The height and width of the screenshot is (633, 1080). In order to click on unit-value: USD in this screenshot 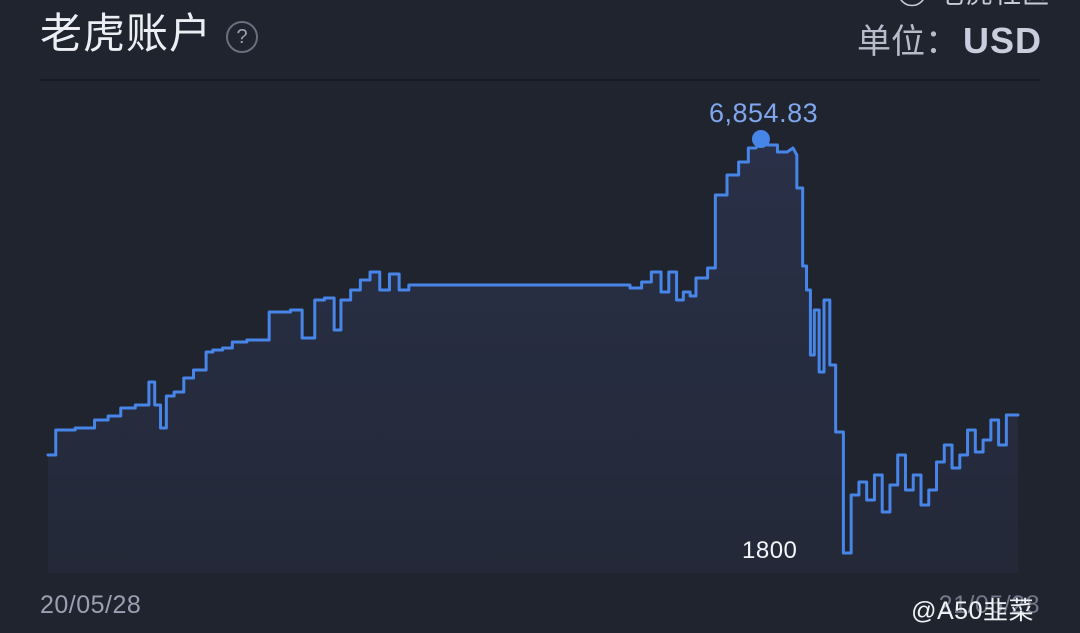, I will do `click(1002, 40)`.